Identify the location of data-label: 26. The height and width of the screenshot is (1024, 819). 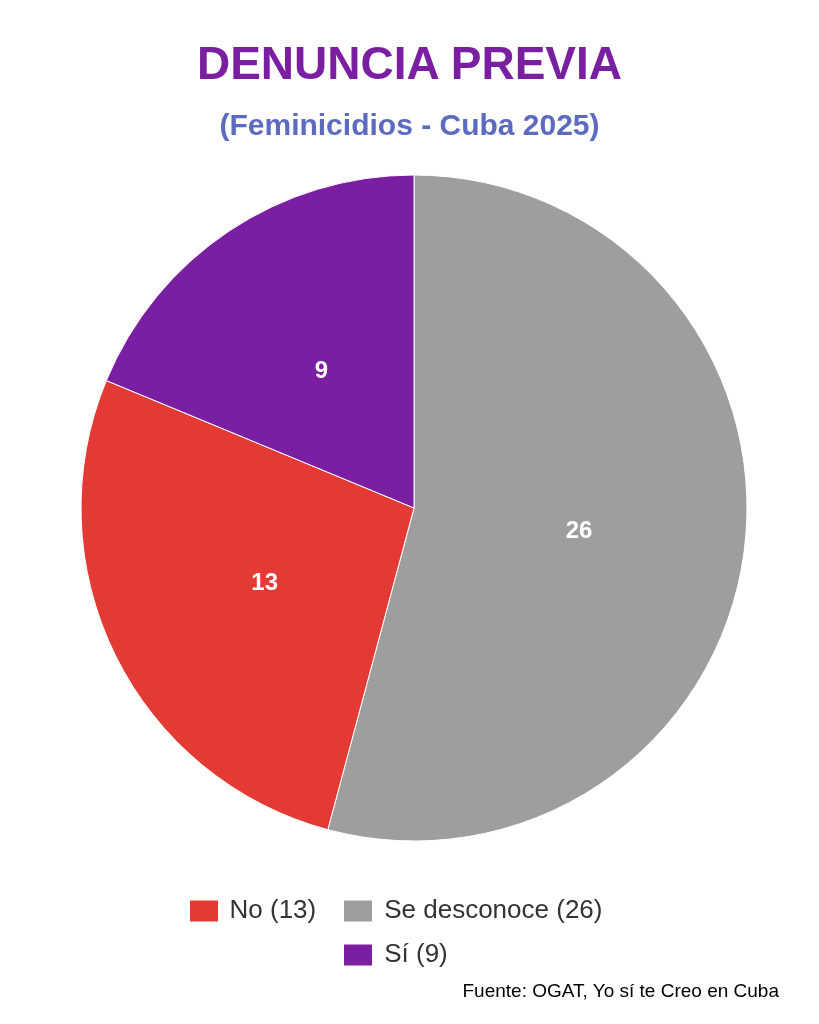
(579, 530).